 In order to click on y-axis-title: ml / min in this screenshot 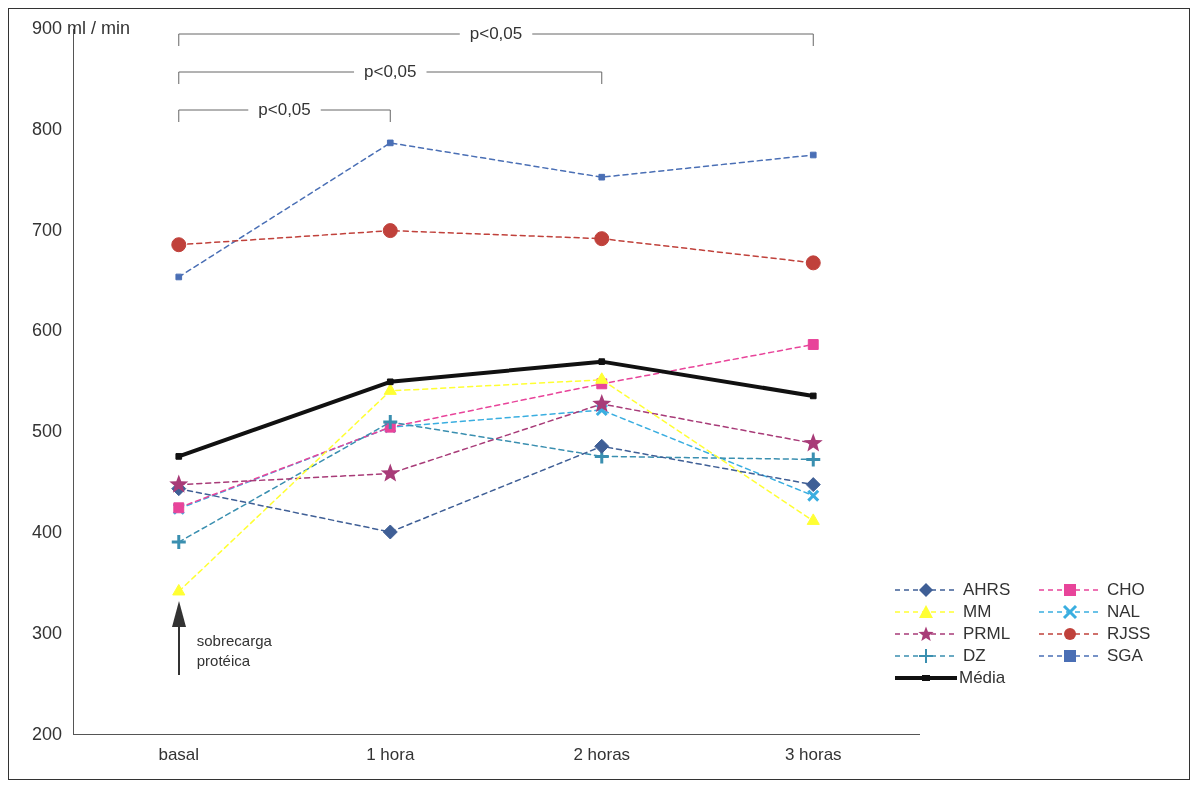, I will do `click(99, 27)`.